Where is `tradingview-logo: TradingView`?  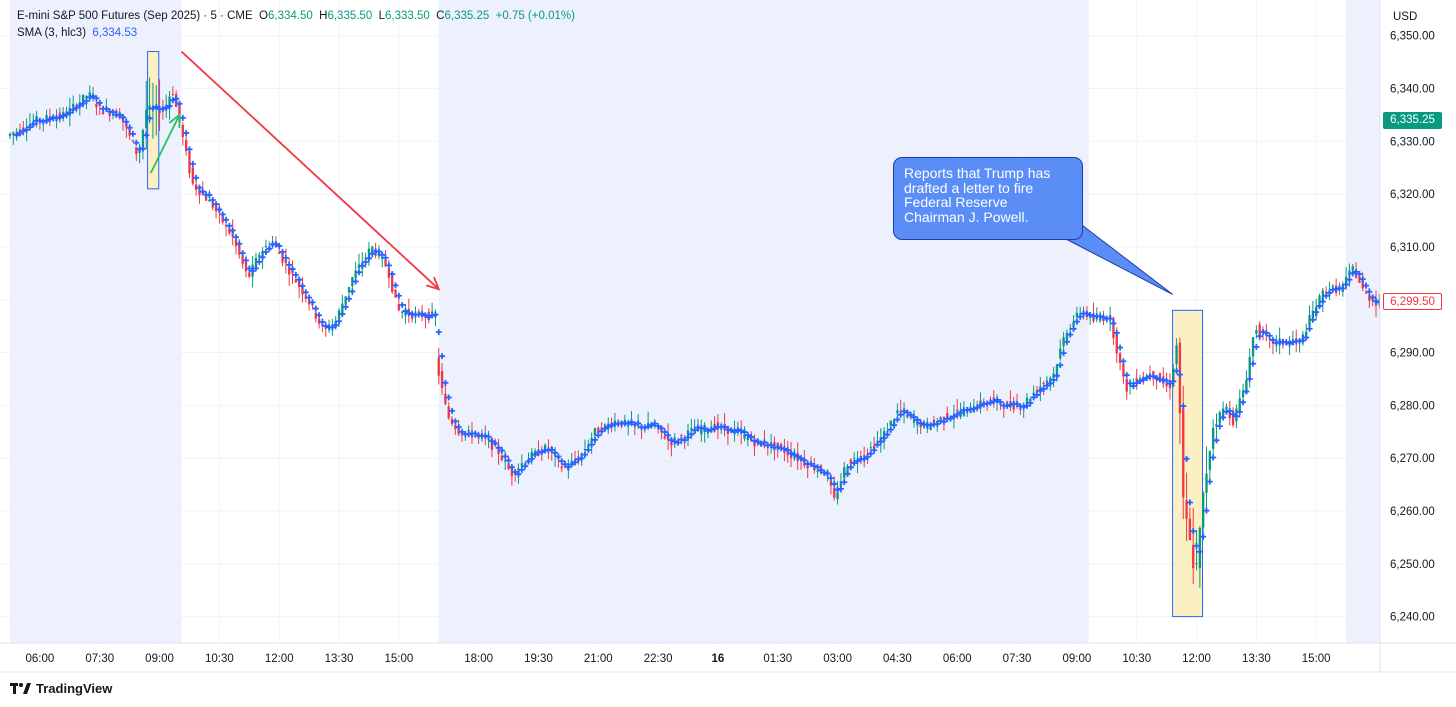 tradingview-logo: TradingView is located at coordinates (61, 688).